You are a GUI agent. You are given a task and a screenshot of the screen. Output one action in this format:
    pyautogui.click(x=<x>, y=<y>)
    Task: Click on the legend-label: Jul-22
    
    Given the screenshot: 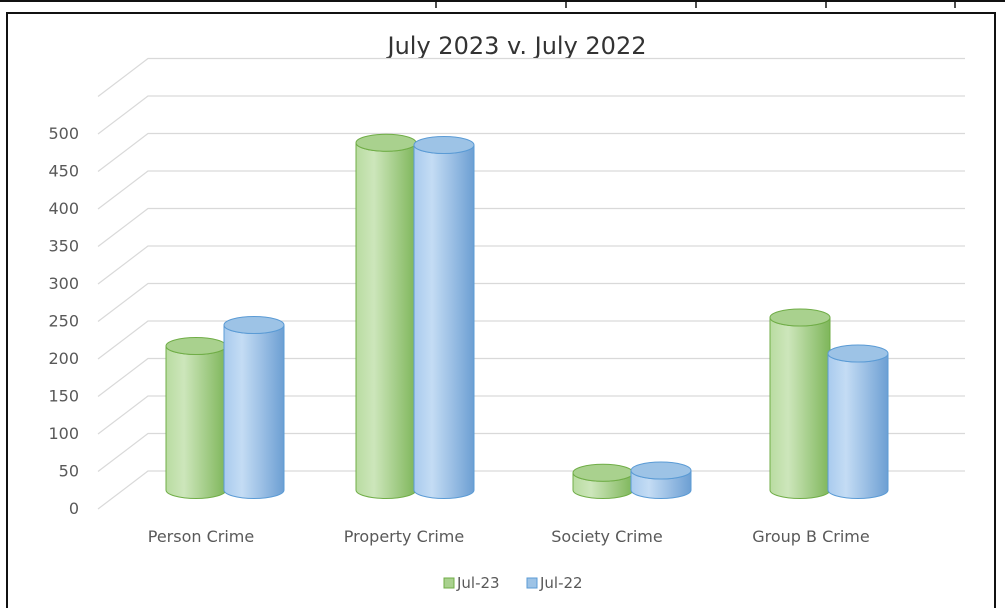 What is the action you would take?
    pyautogui.click(x=561, y=583)
    